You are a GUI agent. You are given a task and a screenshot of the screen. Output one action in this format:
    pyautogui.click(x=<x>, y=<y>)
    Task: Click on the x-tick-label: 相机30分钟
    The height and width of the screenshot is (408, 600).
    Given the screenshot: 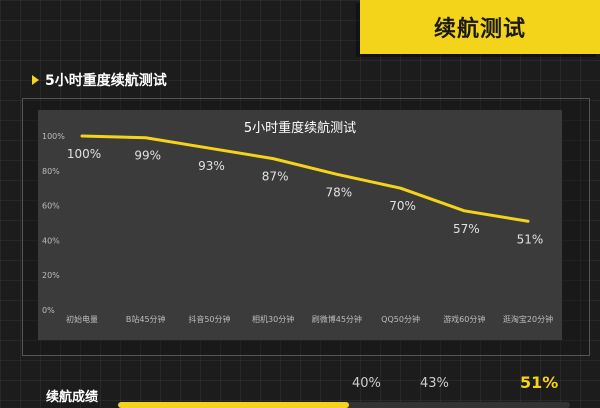 What is the action you would take?
    pyautogui.click(x=273, y=319)
    